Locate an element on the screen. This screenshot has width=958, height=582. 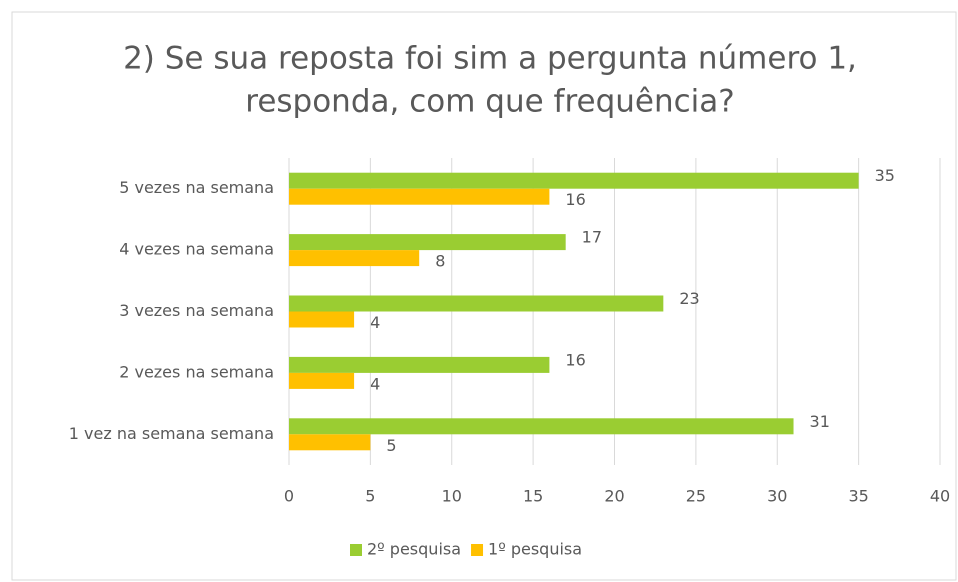
x-tick-label: 30 is located at coordinates (777, 496).